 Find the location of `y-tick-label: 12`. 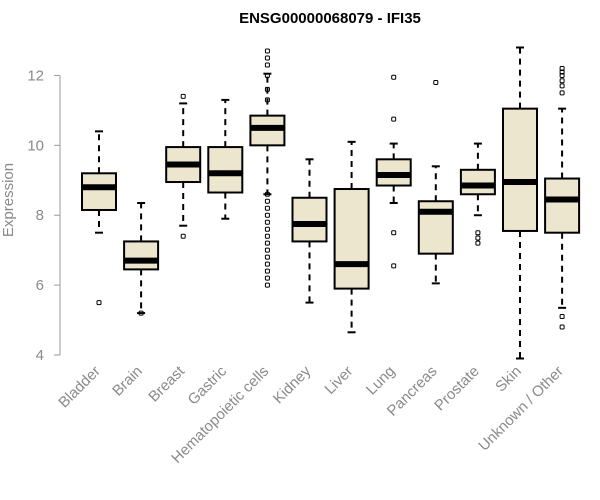

y-tick-label: 12 is located at coordinates (35, 75).